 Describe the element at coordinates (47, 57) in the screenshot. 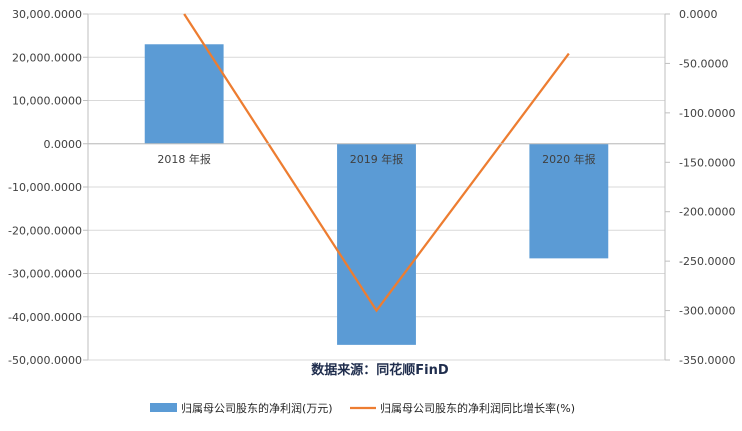

I see `left-tick-label: 20,000.0000` at that location.